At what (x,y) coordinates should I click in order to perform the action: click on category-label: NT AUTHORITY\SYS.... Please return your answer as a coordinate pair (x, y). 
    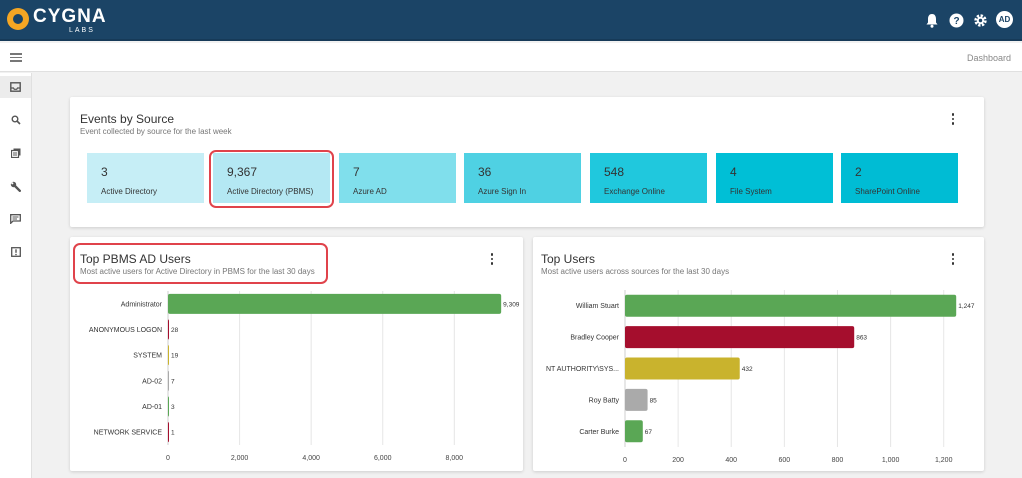
    Looking at the image, I should click on (582, 369).